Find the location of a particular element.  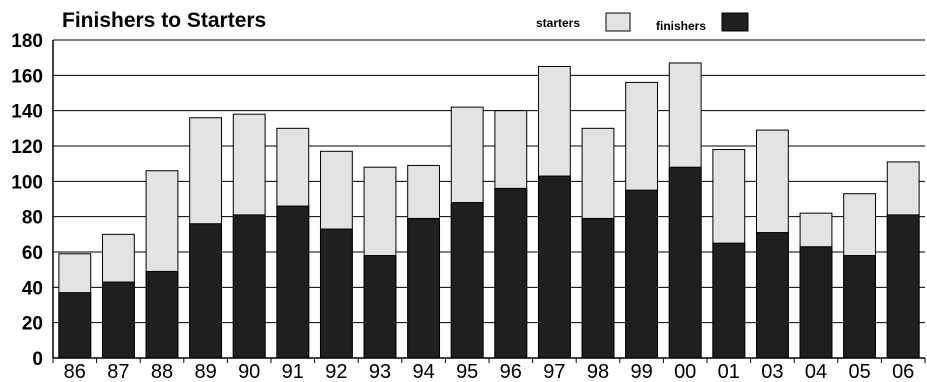

y-tick-label: 120 is located at coordinates (27, 147).